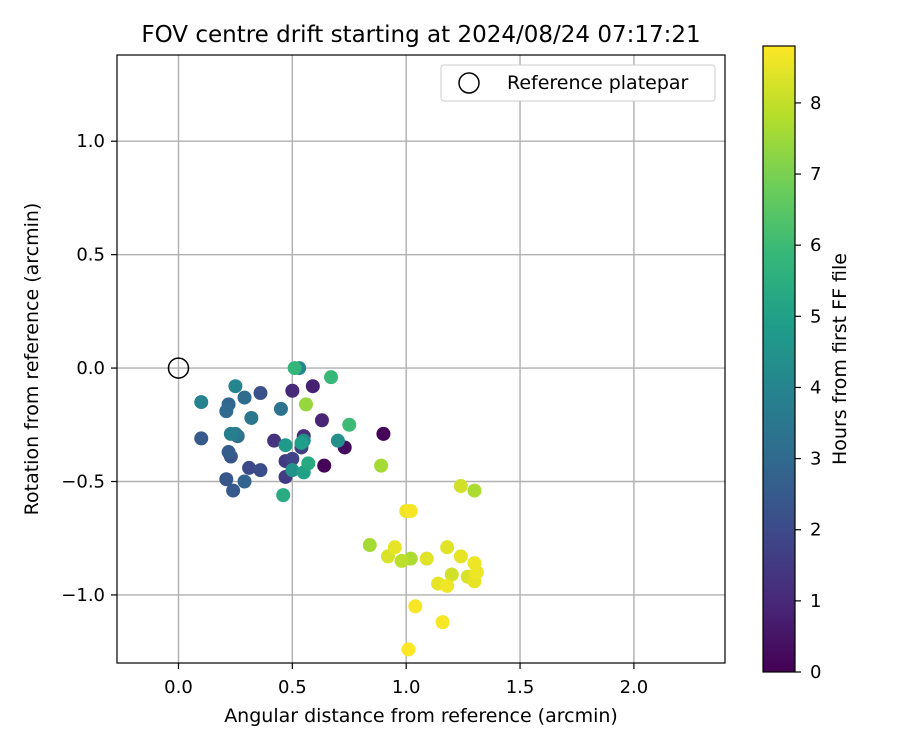 The image size is (900, 750). I want to click on colorbar-label: Hours from first FF file, so click(840, 359).